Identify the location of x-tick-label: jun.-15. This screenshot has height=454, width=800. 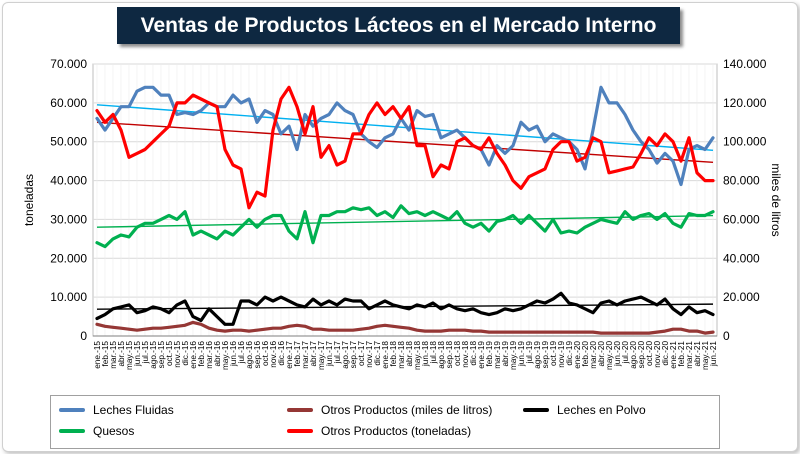
(137, 354).